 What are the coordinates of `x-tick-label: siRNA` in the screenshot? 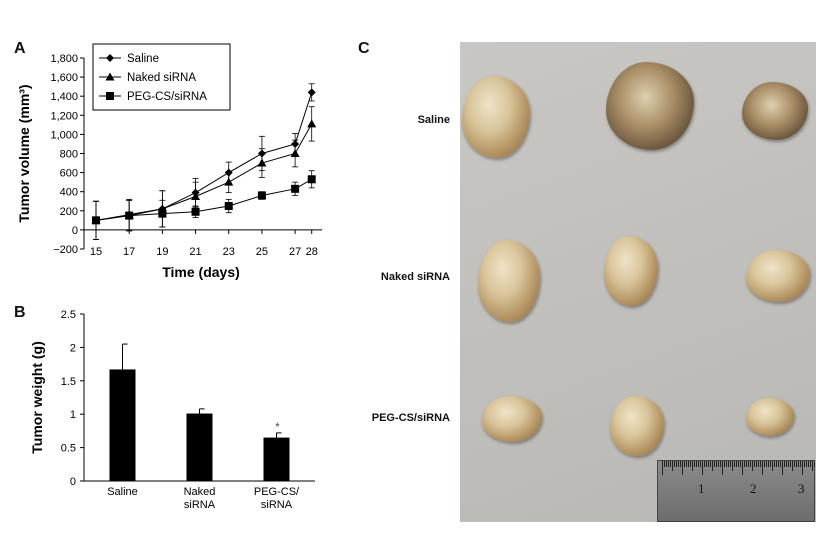 It's located at (277, 505).